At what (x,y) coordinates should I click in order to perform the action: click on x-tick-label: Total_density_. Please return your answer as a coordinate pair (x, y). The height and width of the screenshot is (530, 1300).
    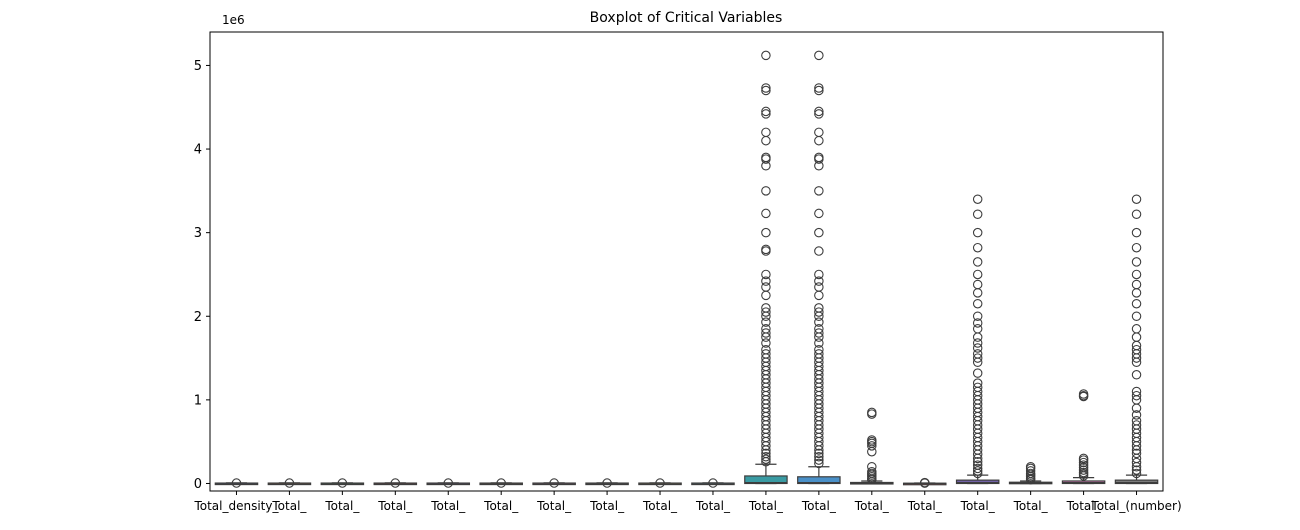
    Looking at the image, I should click on (236, 506).